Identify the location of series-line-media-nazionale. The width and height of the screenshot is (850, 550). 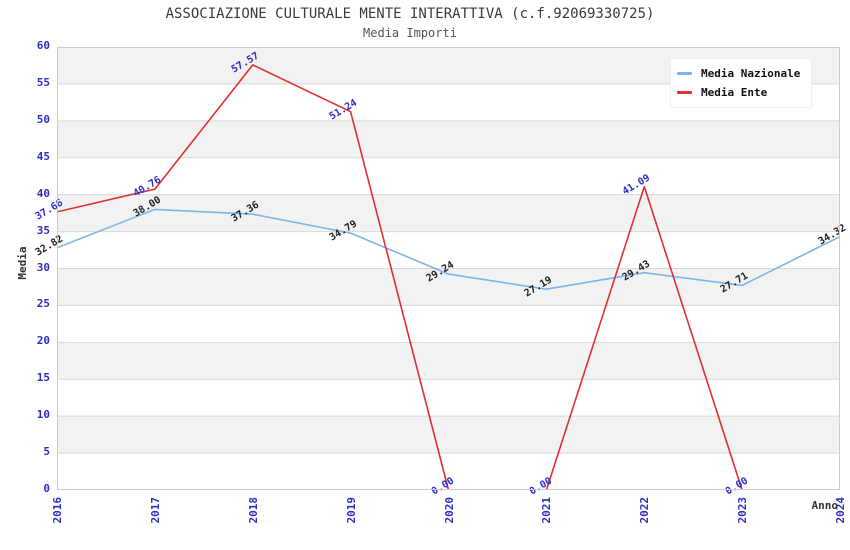
(448, 249).